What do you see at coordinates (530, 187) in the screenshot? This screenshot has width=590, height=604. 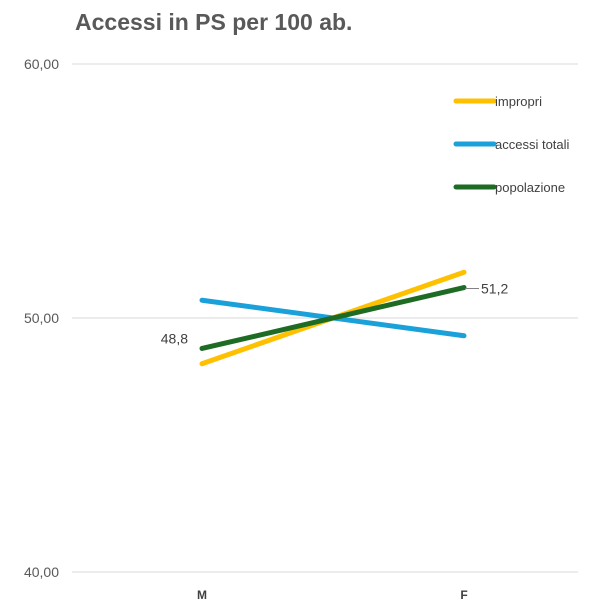 I see `legend-label-popolazione: popolazione` at bounding box center [530, 187].